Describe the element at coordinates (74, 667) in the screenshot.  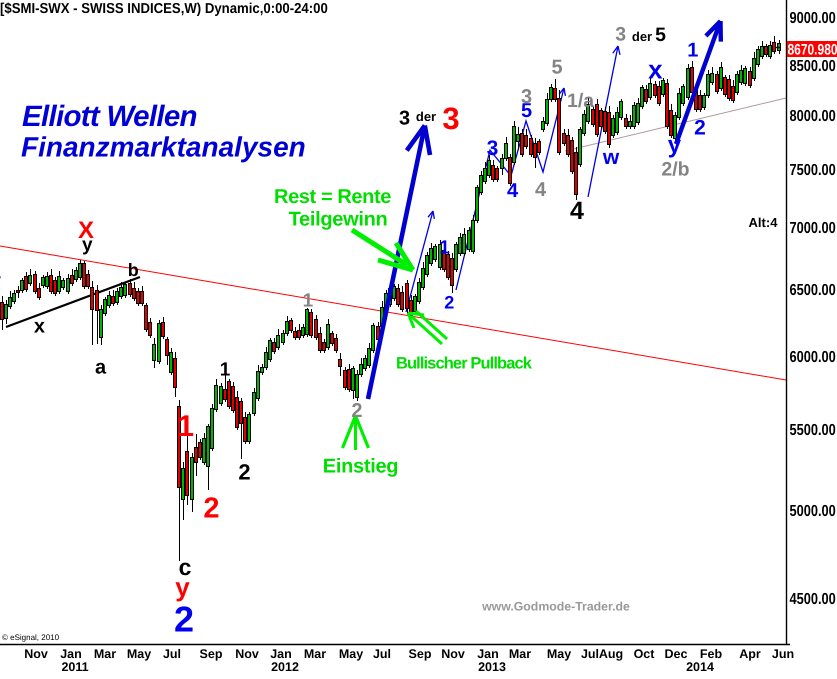
I see `svg-text: 2011` at that location.